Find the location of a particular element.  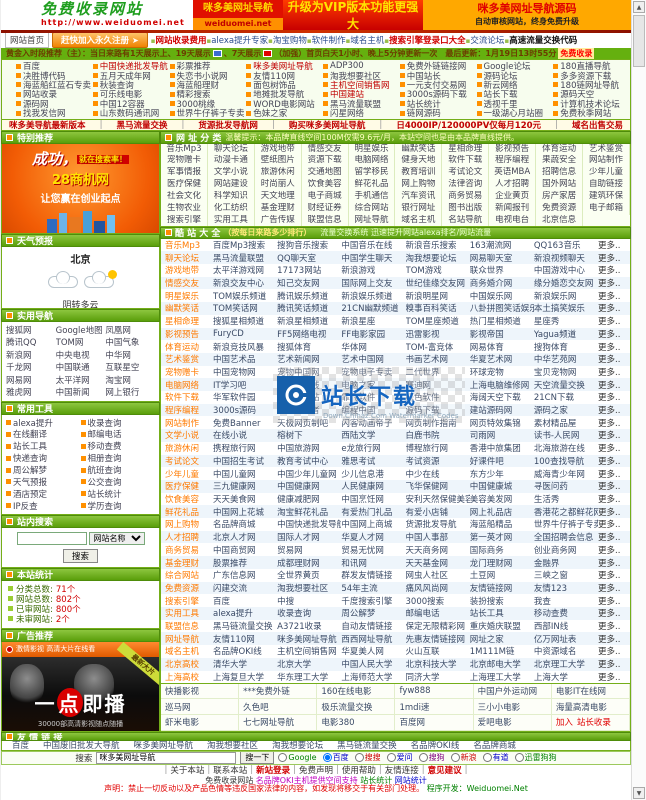

coolsite-link: 榕树下 is located at coordinates (290, 436).